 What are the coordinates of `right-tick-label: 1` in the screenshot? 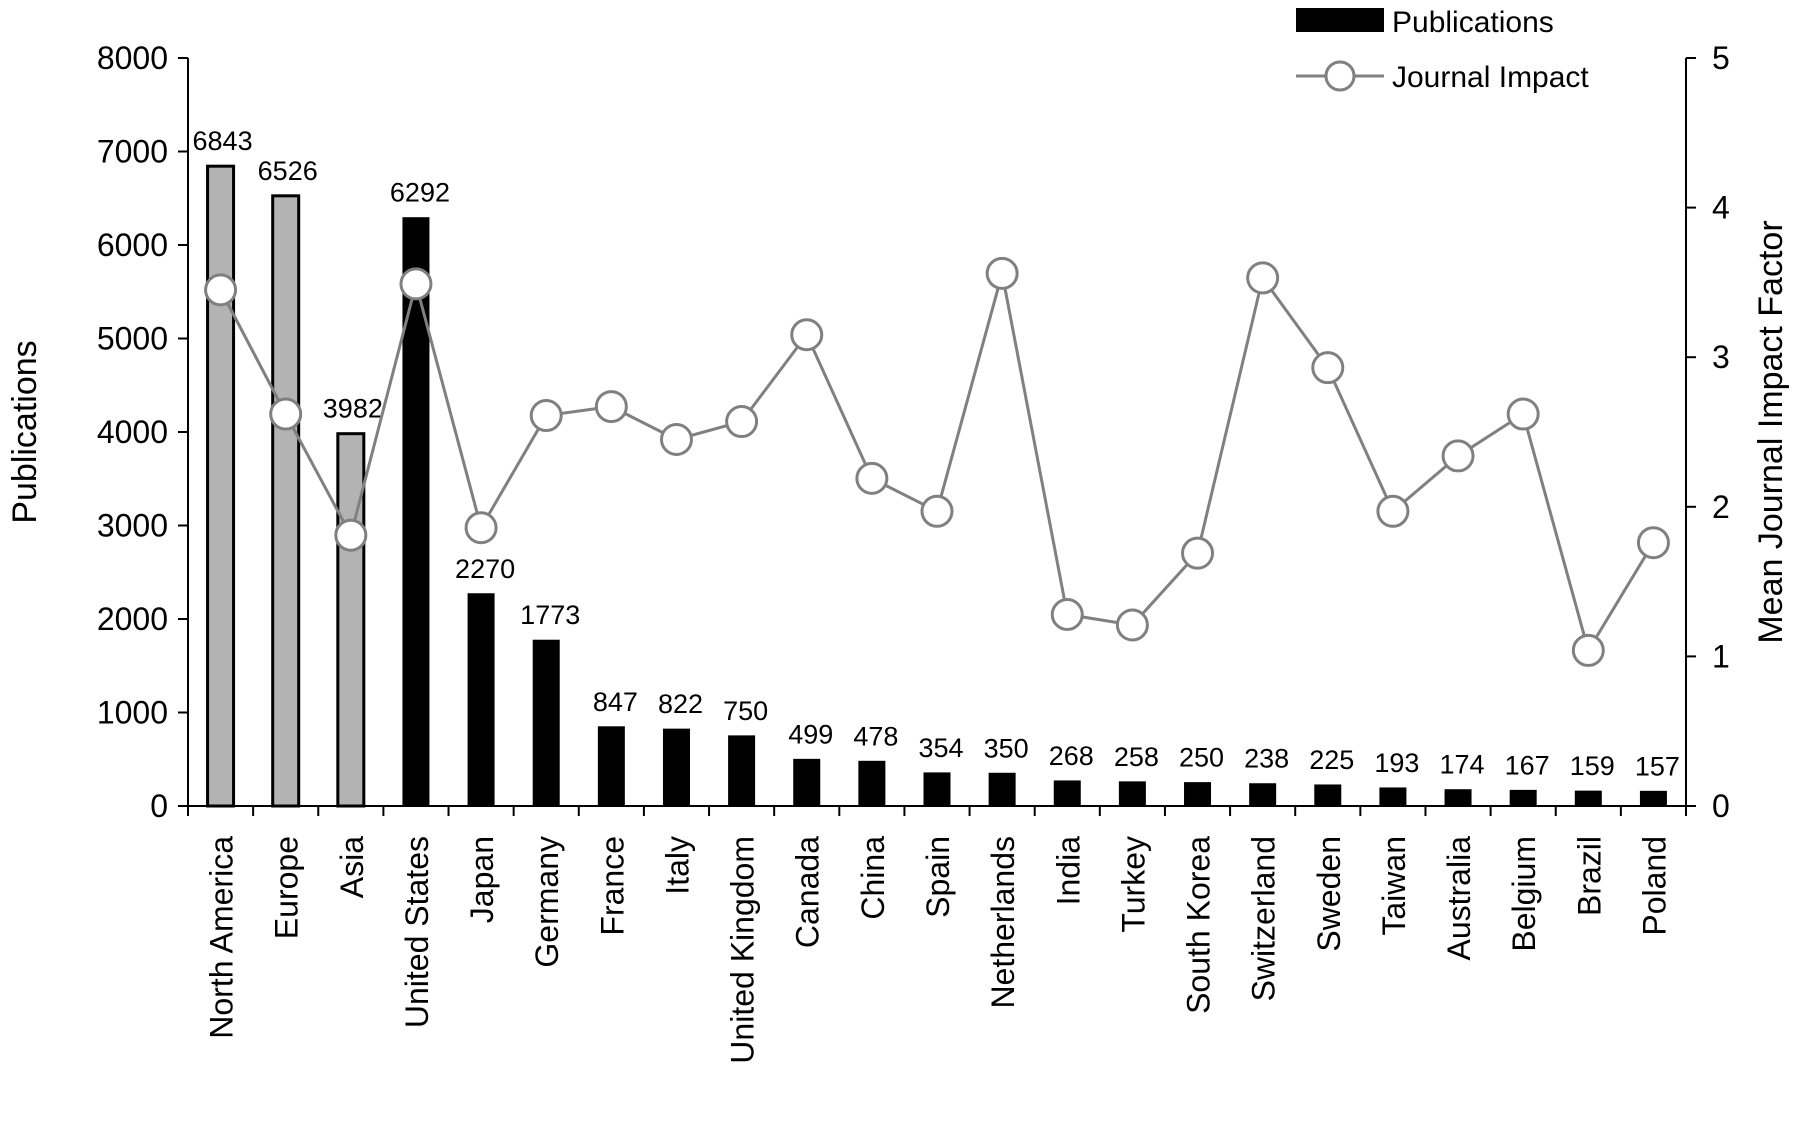 It's located at (1721, 656).